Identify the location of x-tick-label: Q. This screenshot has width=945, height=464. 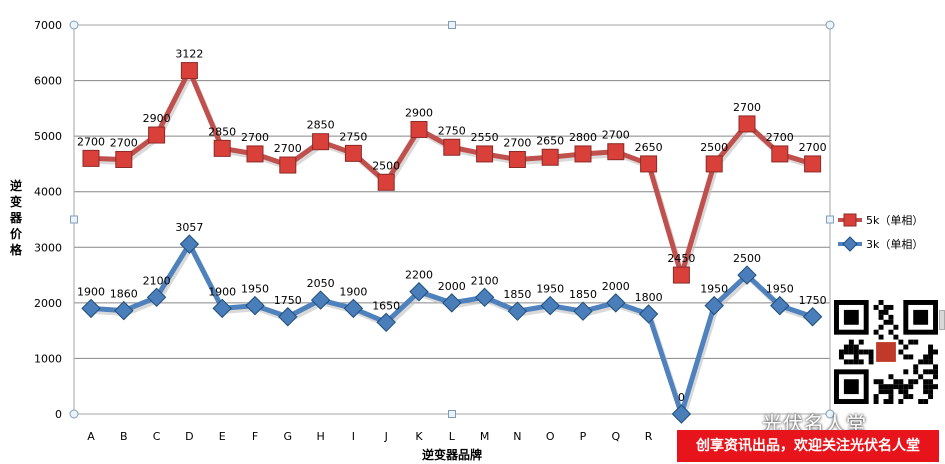
(615, 436).